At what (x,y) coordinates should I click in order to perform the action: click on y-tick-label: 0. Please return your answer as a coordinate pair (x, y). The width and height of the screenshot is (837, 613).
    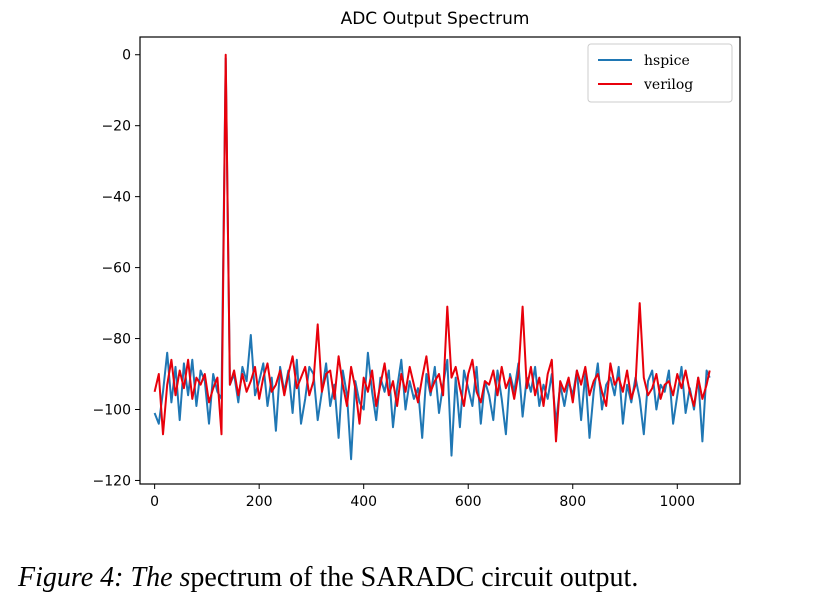
    Looking at the image, I should click on (126, 56).